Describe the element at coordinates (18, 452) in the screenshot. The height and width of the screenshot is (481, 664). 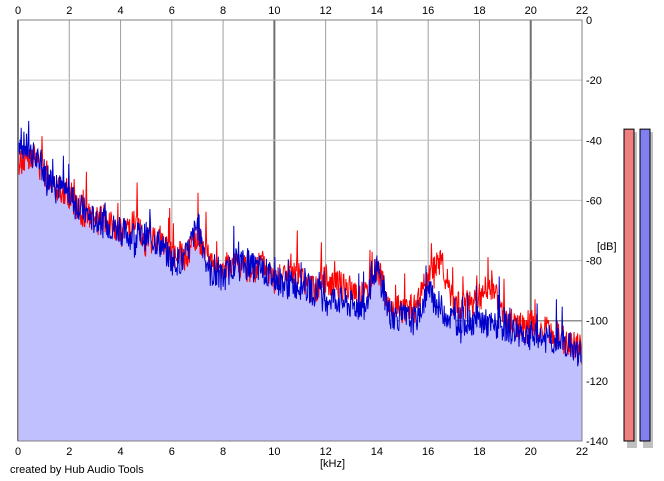
I see `x-tick-label-bottom: 0` at that location.